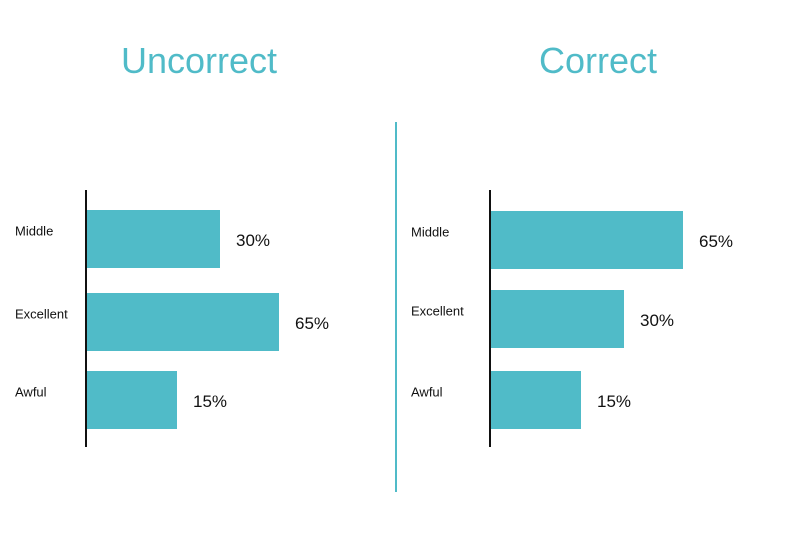  I want to click on bar-correct-excellent, so click(557, 319).